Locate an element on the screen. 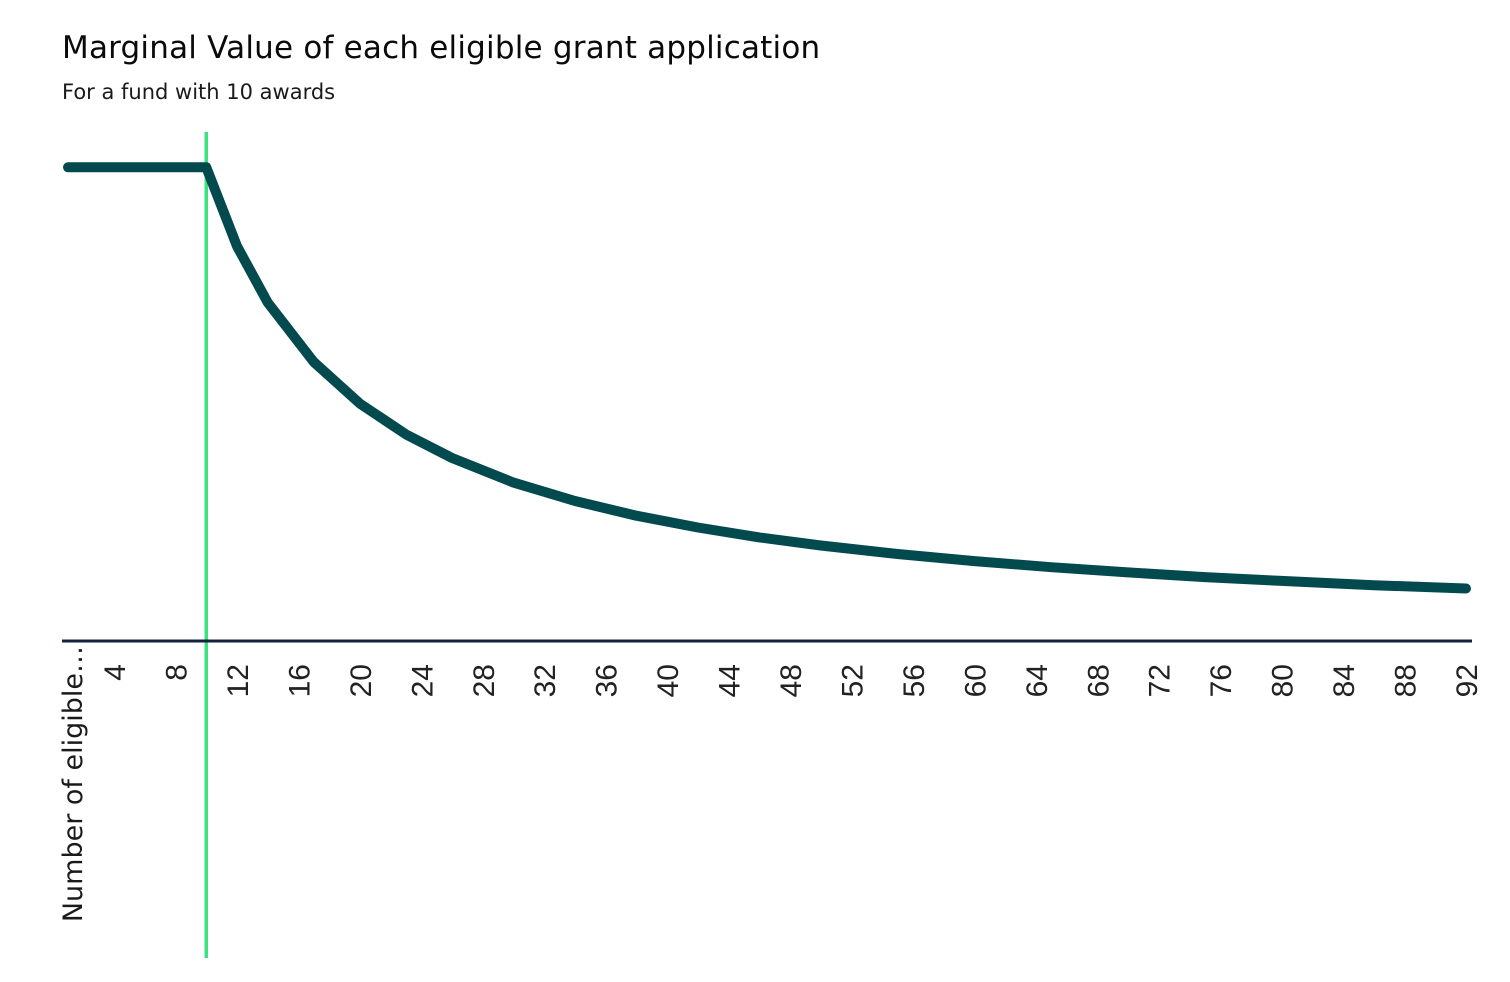 This screenshot has height=982, width=1510. x-tick-label: 48 is located at coordinates (791, 680).